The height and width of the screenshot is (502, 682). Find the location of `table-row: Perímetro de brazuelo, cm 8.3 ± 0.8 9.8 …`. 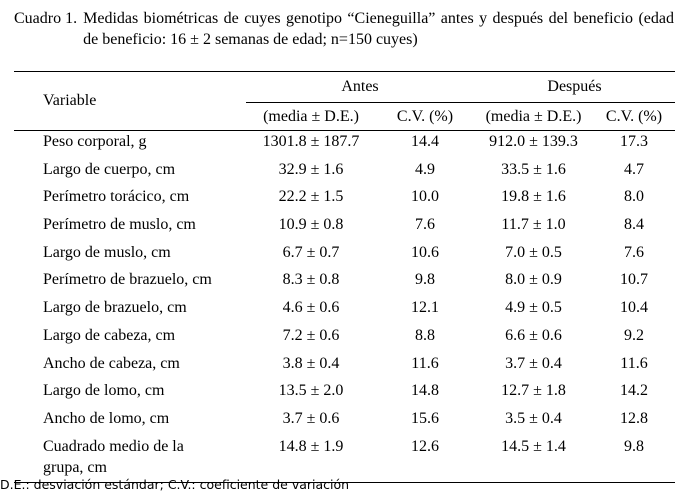

table-row: Perímetro de brazuelo, cm 8.3 ± 0.8 9.8 … is located at coordinates (344, 283).